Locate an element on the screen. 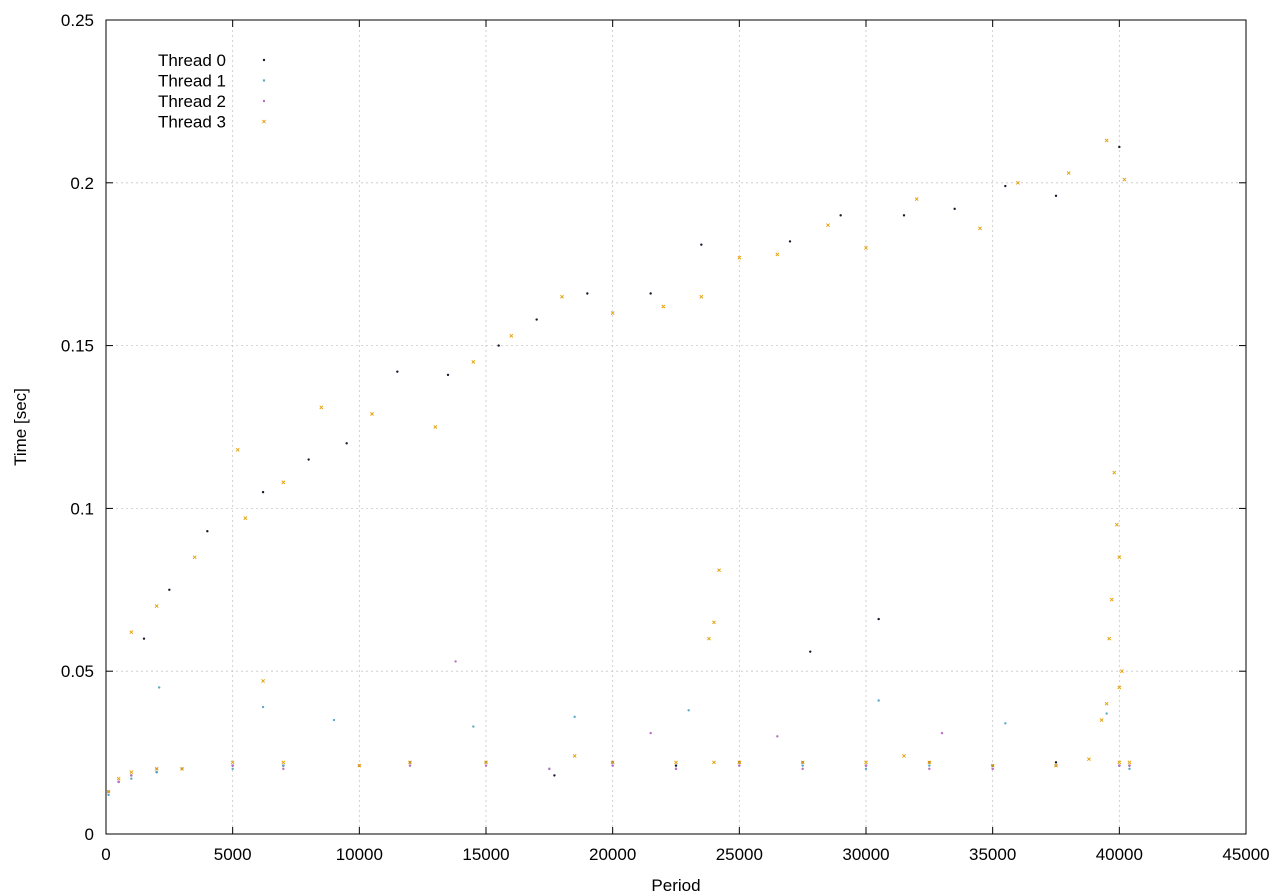  x-tick-label: 45000 is located at coordinates (1245, 854).